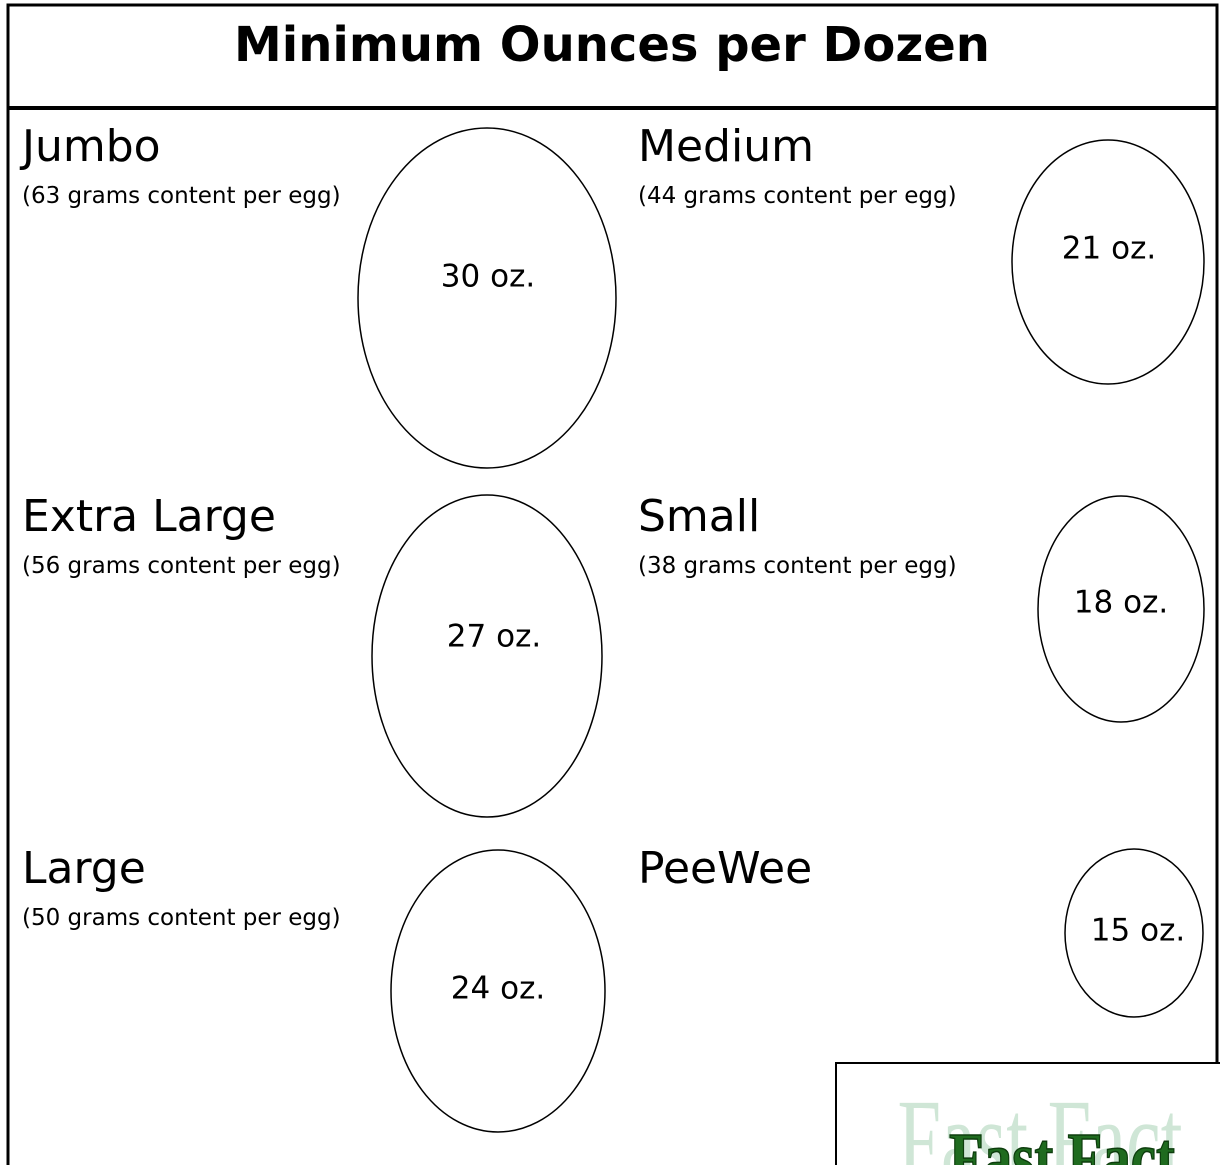 Image resolution: width=1220 pixels, height=1165 pixels. I want to click on ounces: 21 oz., so click(1109, 249).